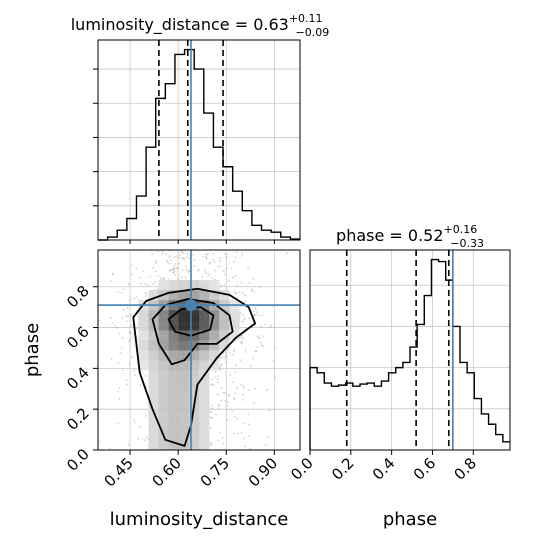 This screenshot has width=550, height=550. I want to click on density-cells, so click(189, 365).